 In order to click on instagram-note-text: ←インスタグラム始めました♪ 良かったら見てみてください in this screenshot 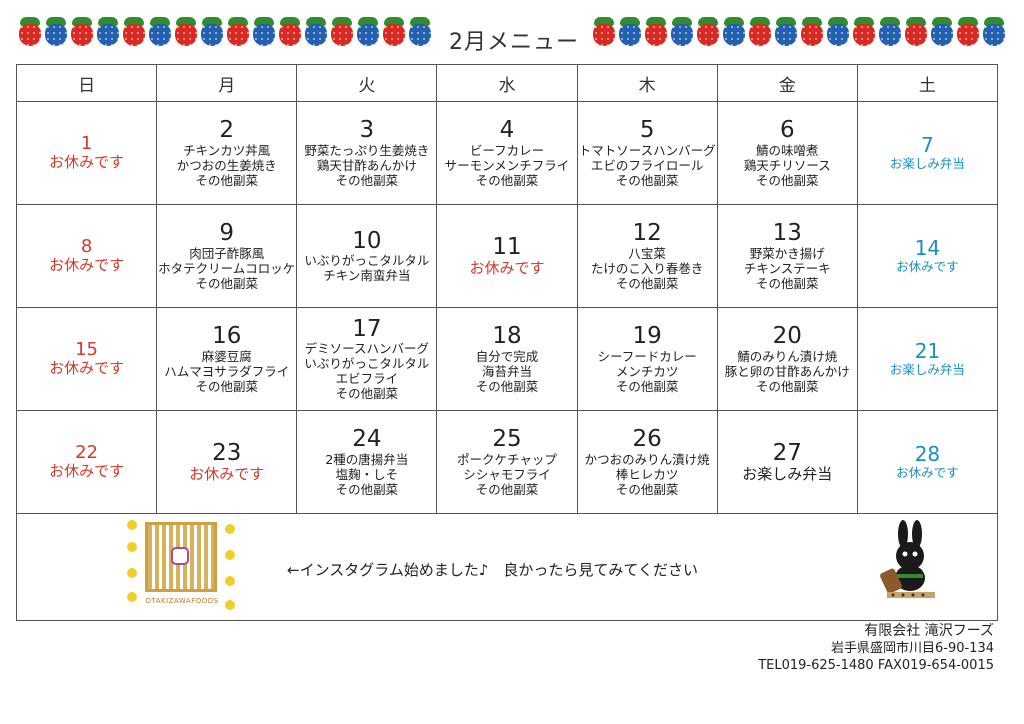, I will do `click(492, 570)`.